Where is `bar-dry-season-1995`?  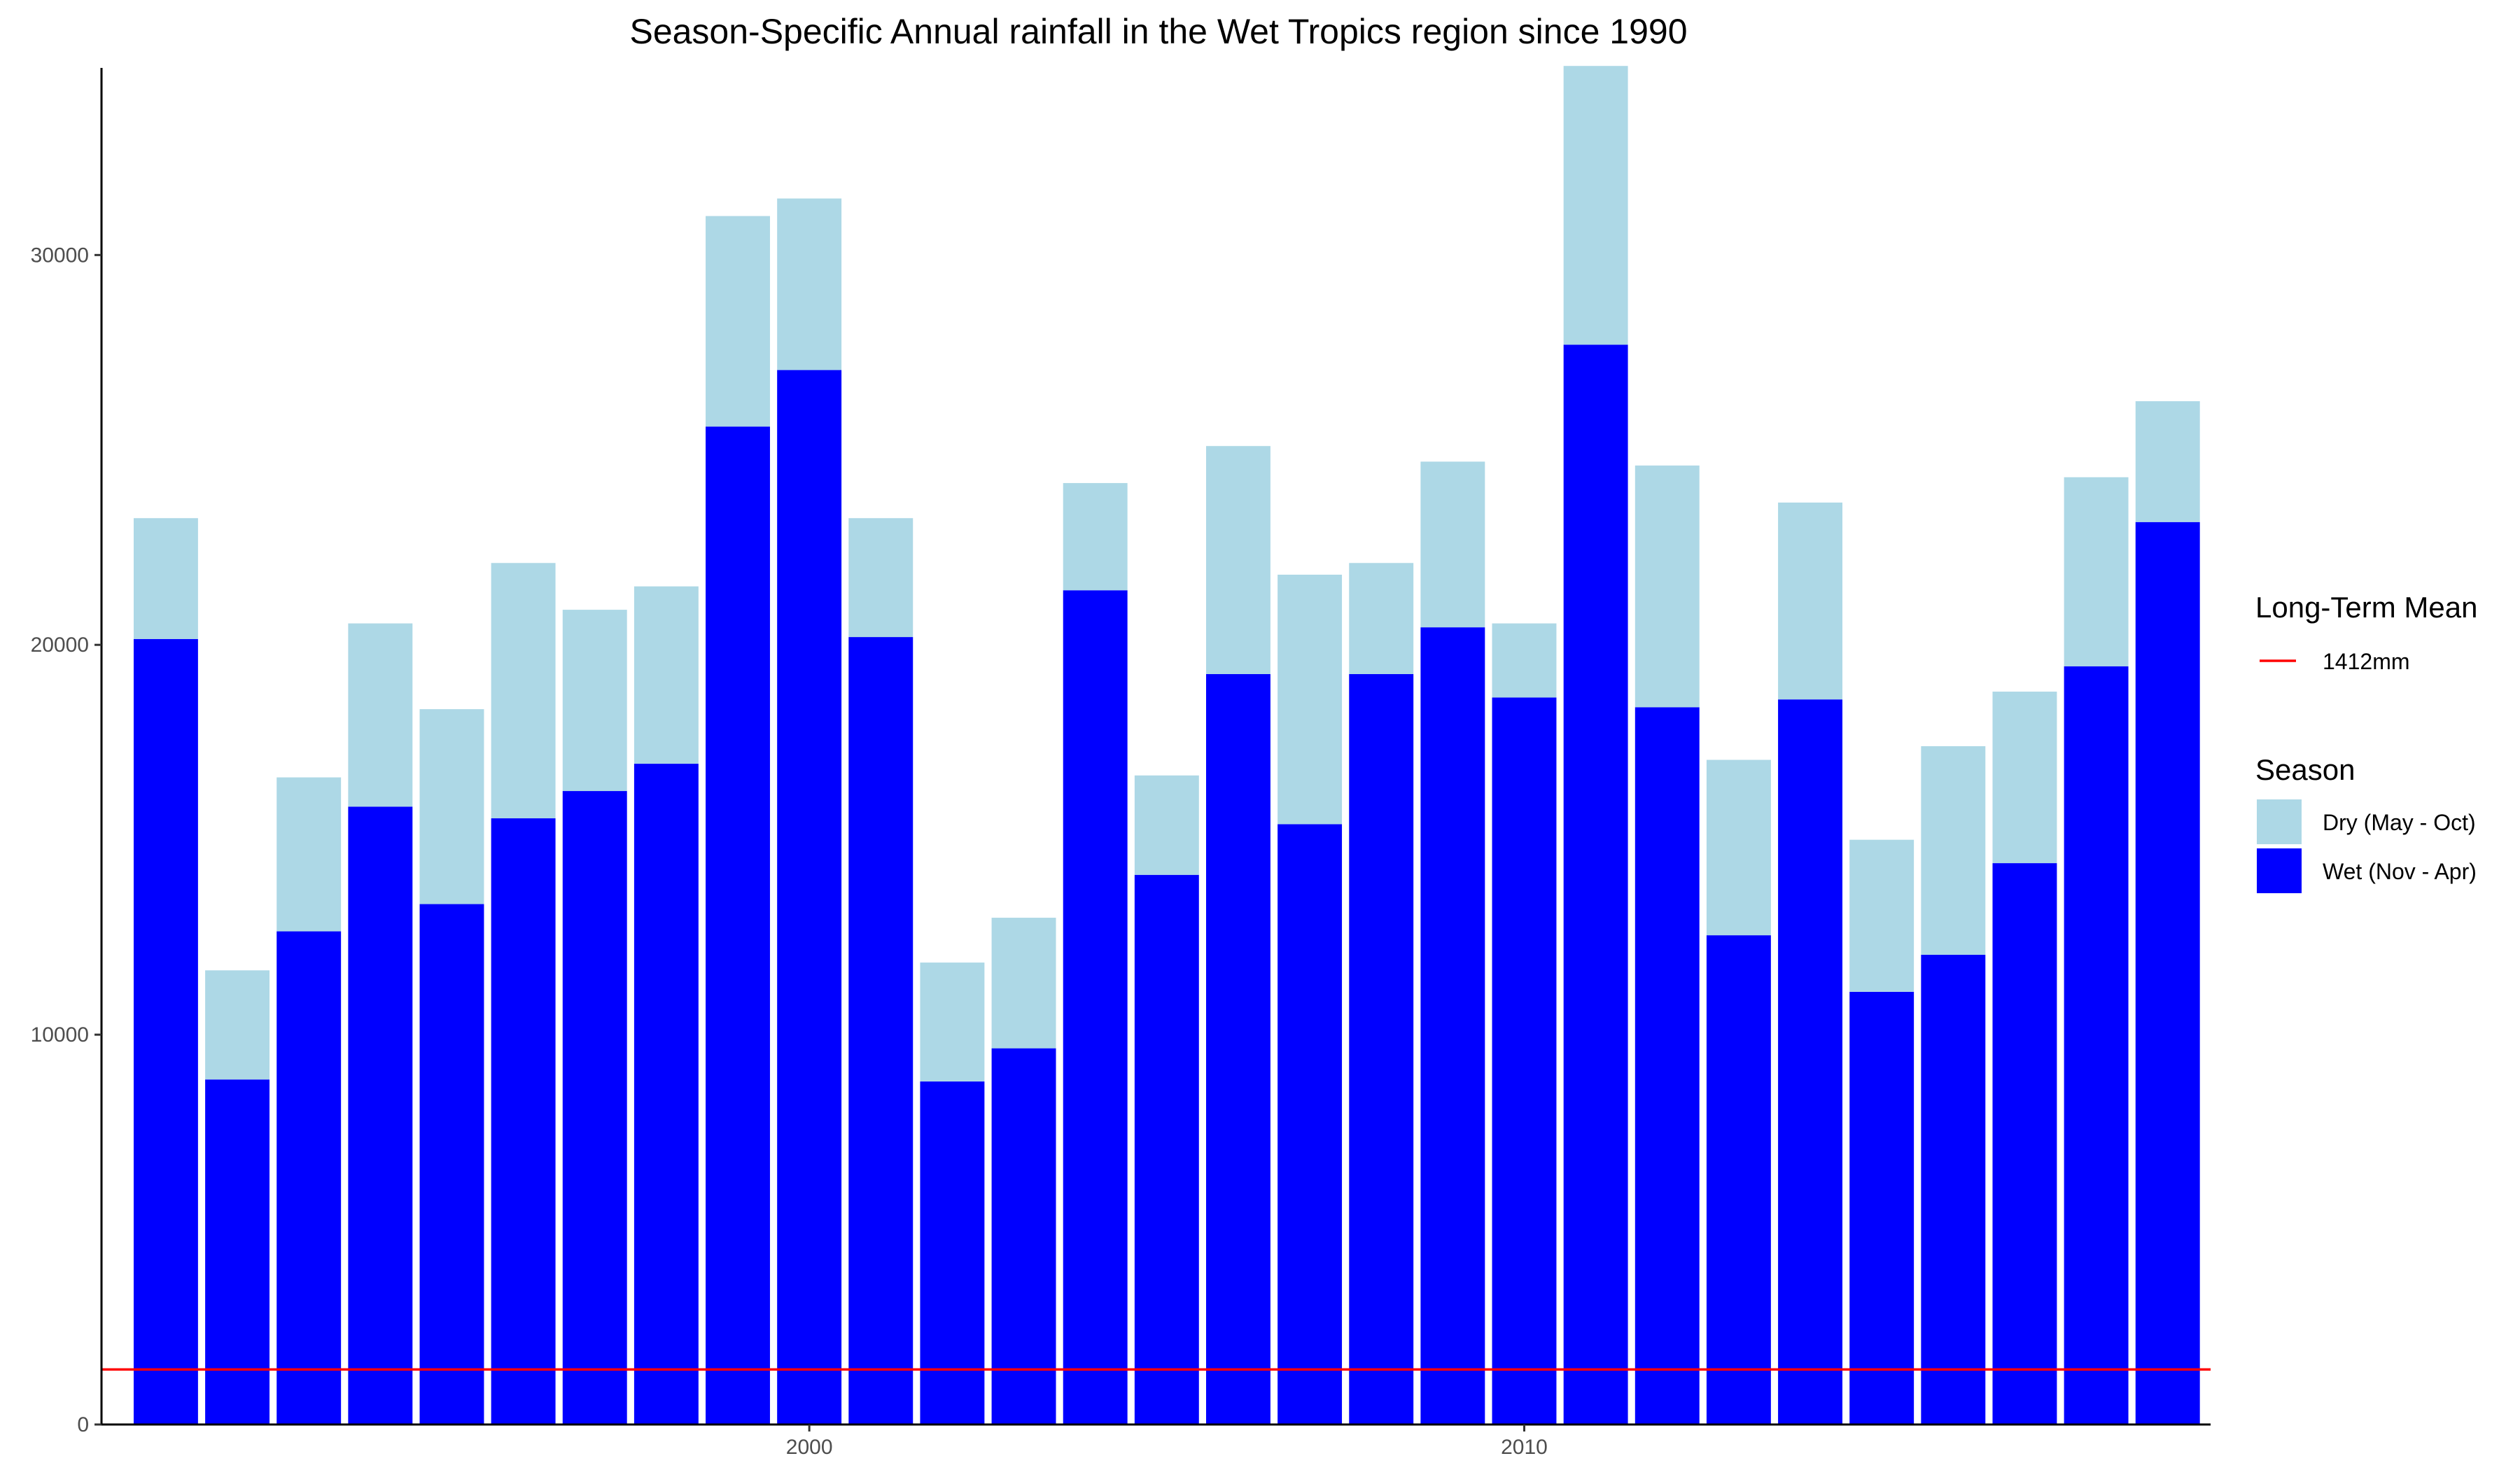
bar-dry-season-1995 is located at coordinates (451, 806).